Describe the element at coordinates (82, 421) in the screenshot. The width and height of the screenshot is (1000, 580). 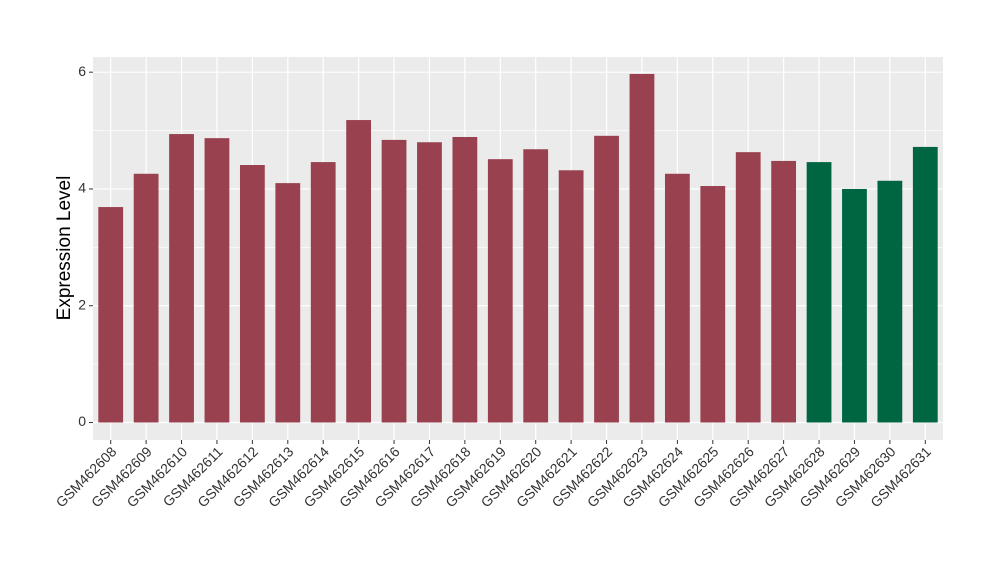
I see `y-tick-label: 0` at that location.